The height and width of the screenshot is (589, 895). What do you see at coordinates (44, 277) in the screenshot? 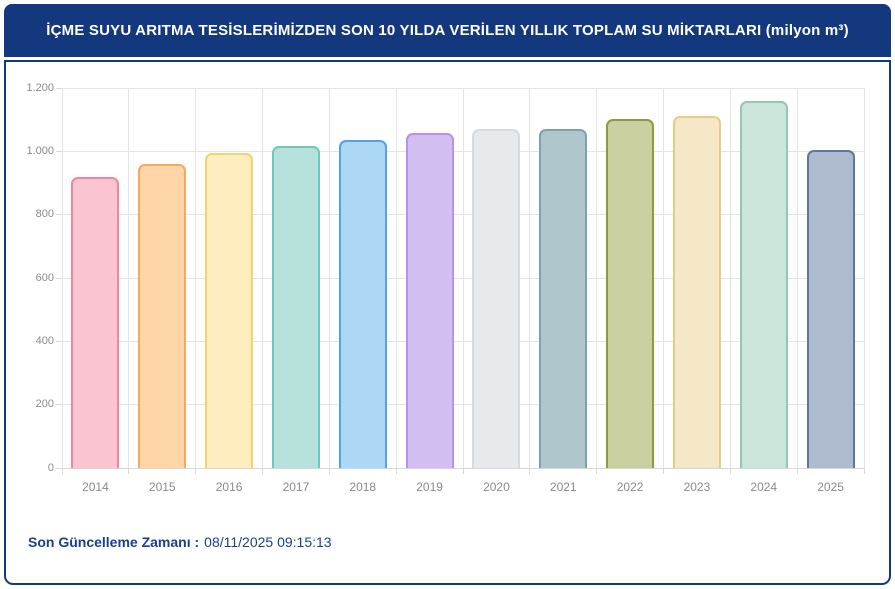
I see `y-tick-label: 600` at bounding box center [44, 277].